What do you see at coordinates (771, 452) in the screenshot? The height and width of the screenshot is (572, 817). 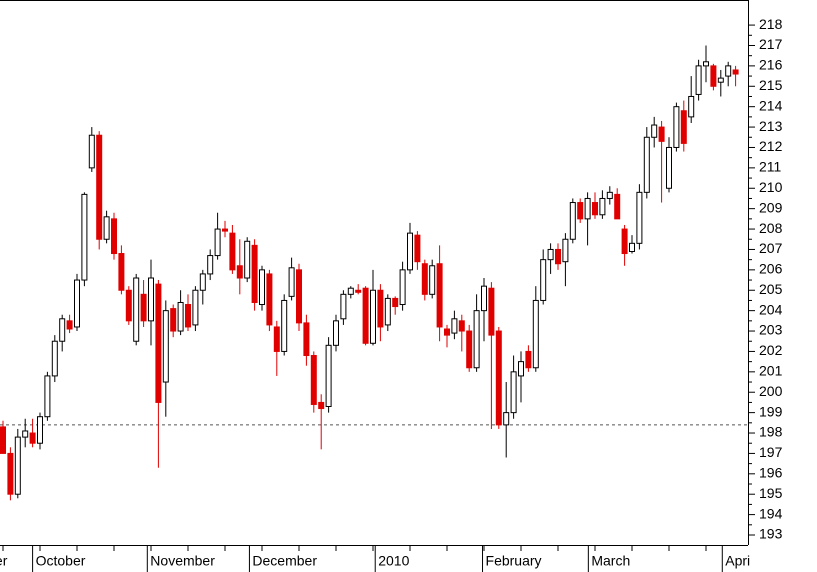 I see `y-tick-label: 197` at bounding box center [771, 452].